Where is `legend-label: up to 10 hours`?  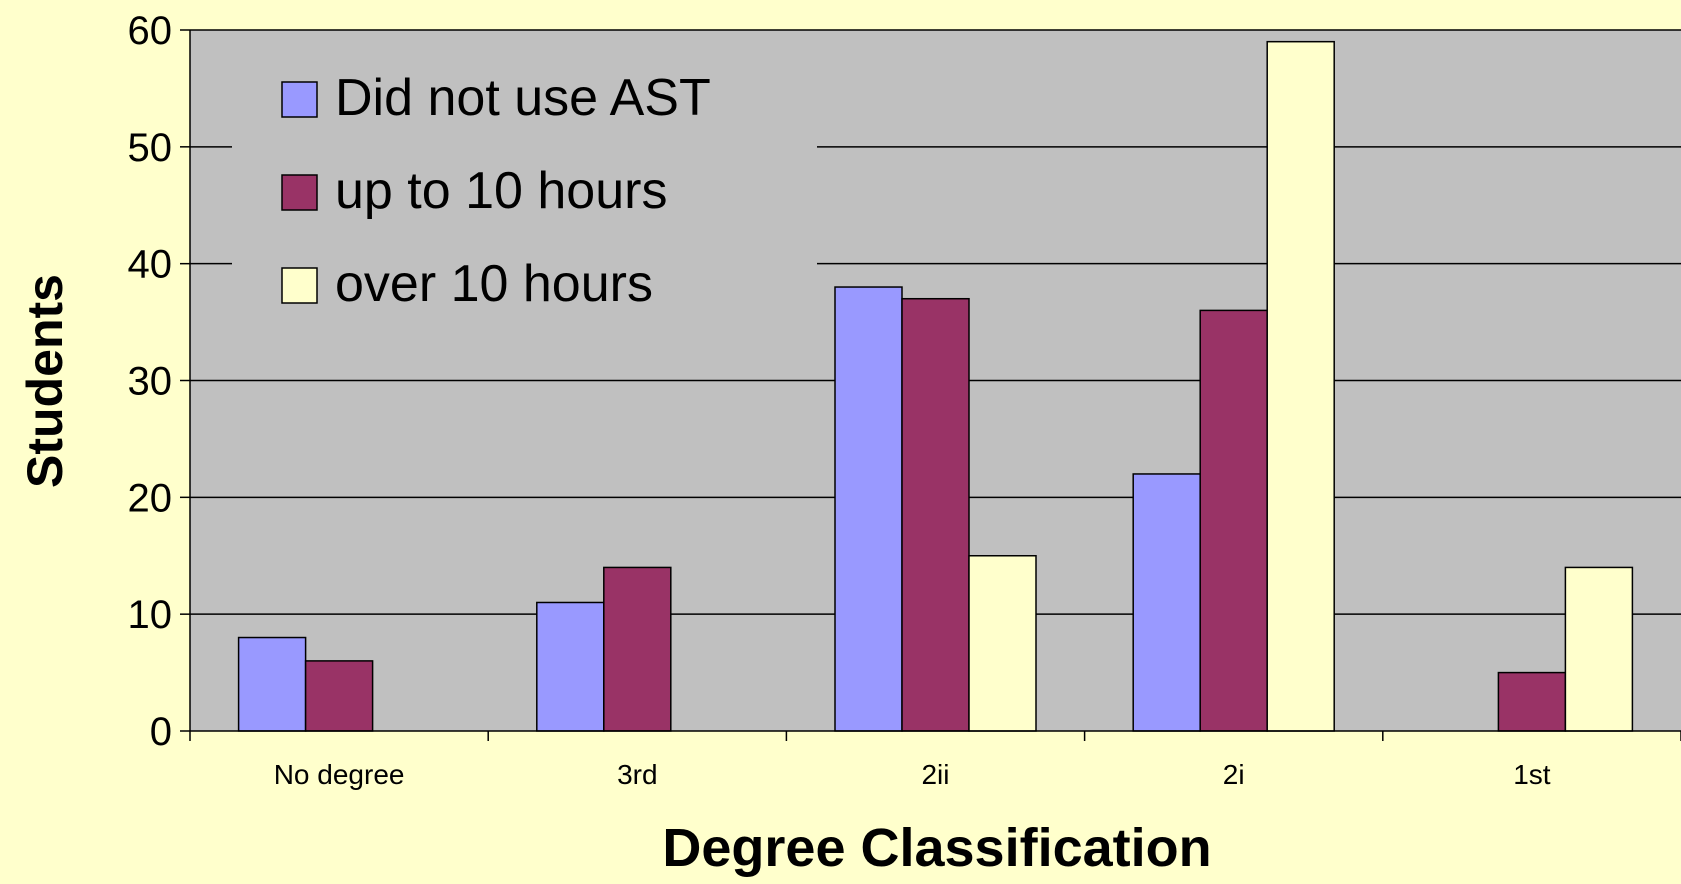 legend-label: up to 10 hours is located at coordinates (501, 191).